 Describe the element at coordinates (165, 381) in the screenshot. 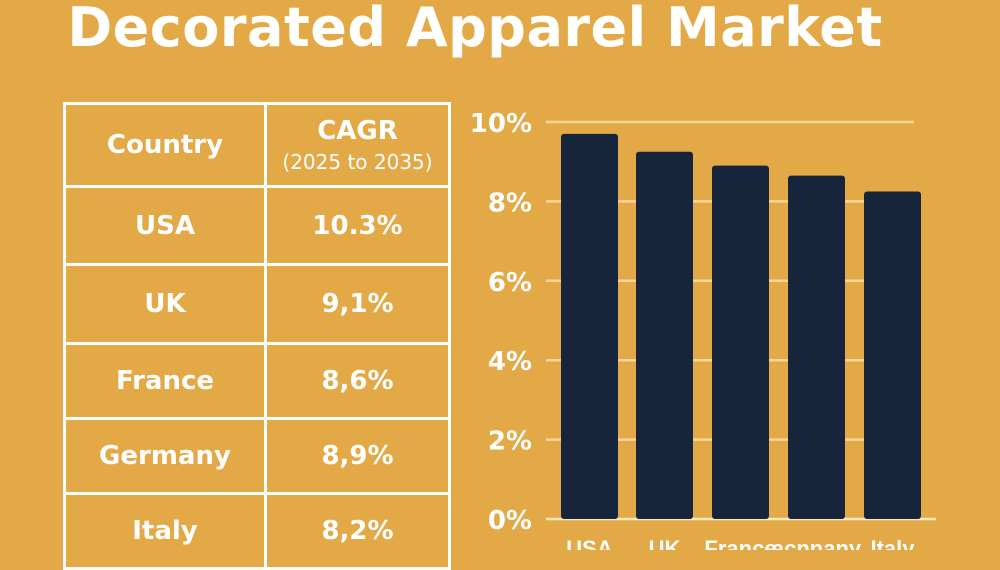

I see `country-cell: France` at that location.